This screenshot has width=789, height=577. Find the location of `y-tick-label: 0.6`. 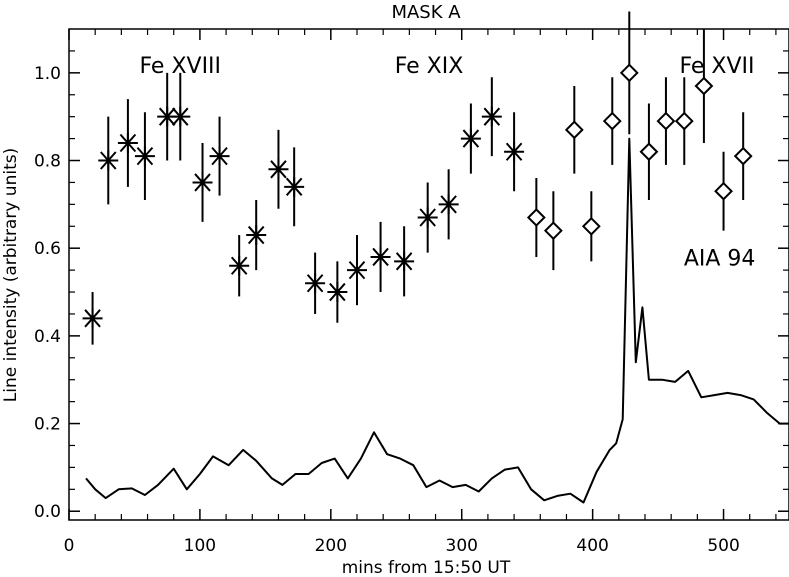

y-tick-label: 0.6 is located at coordinates (47, 249).